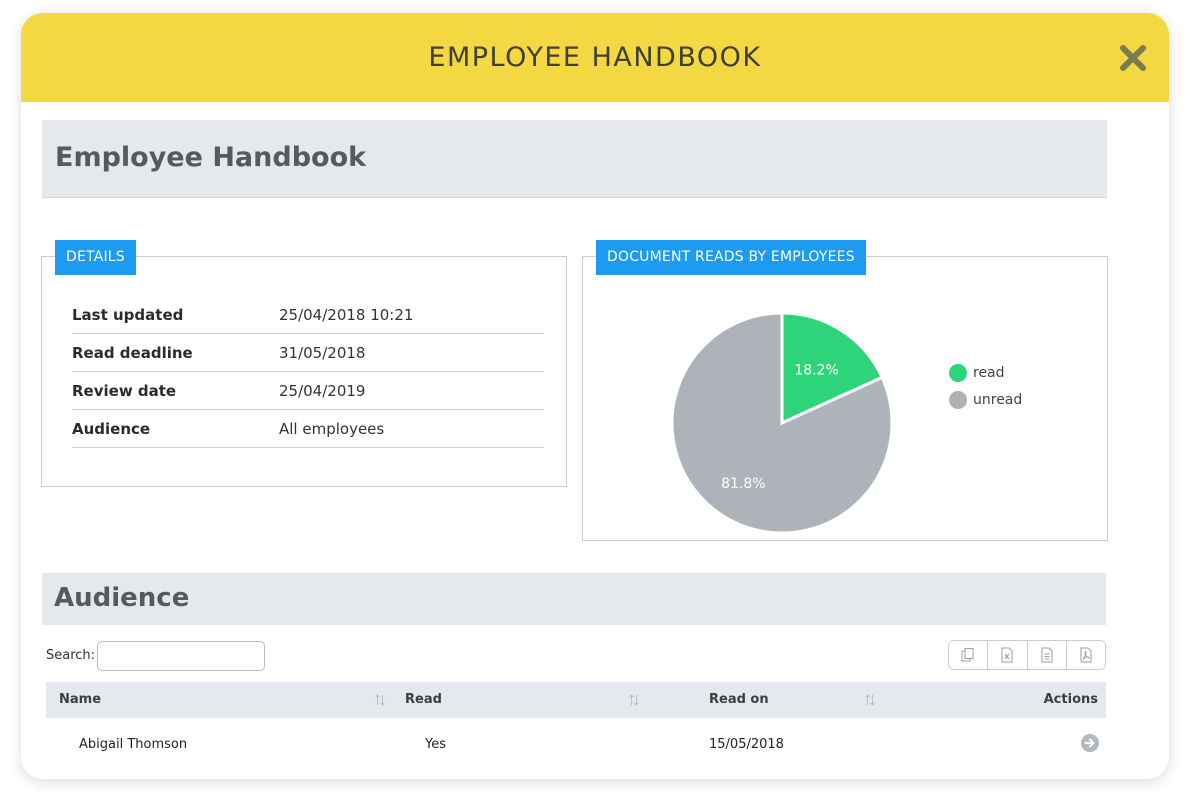 This screenshot has width=1190, height=810. Describe the element at coordinates (731, 257) in the screenshot. I see `chart-tag: DOCUMENT READS BY EMPLOYEES` at that location.